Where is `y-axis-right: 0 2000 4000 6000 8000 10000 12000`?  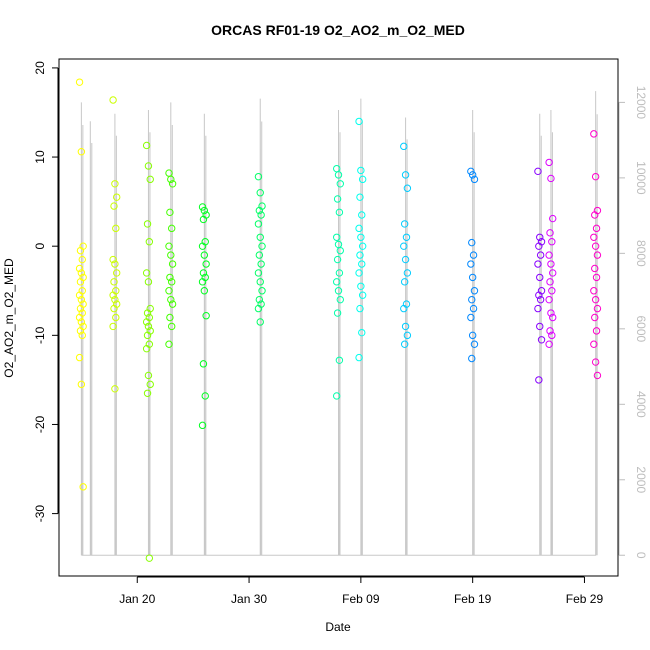
y-axis-right: 0 2000 4000 6000 8000 10000 12000 is located at coordinates (633, 322).